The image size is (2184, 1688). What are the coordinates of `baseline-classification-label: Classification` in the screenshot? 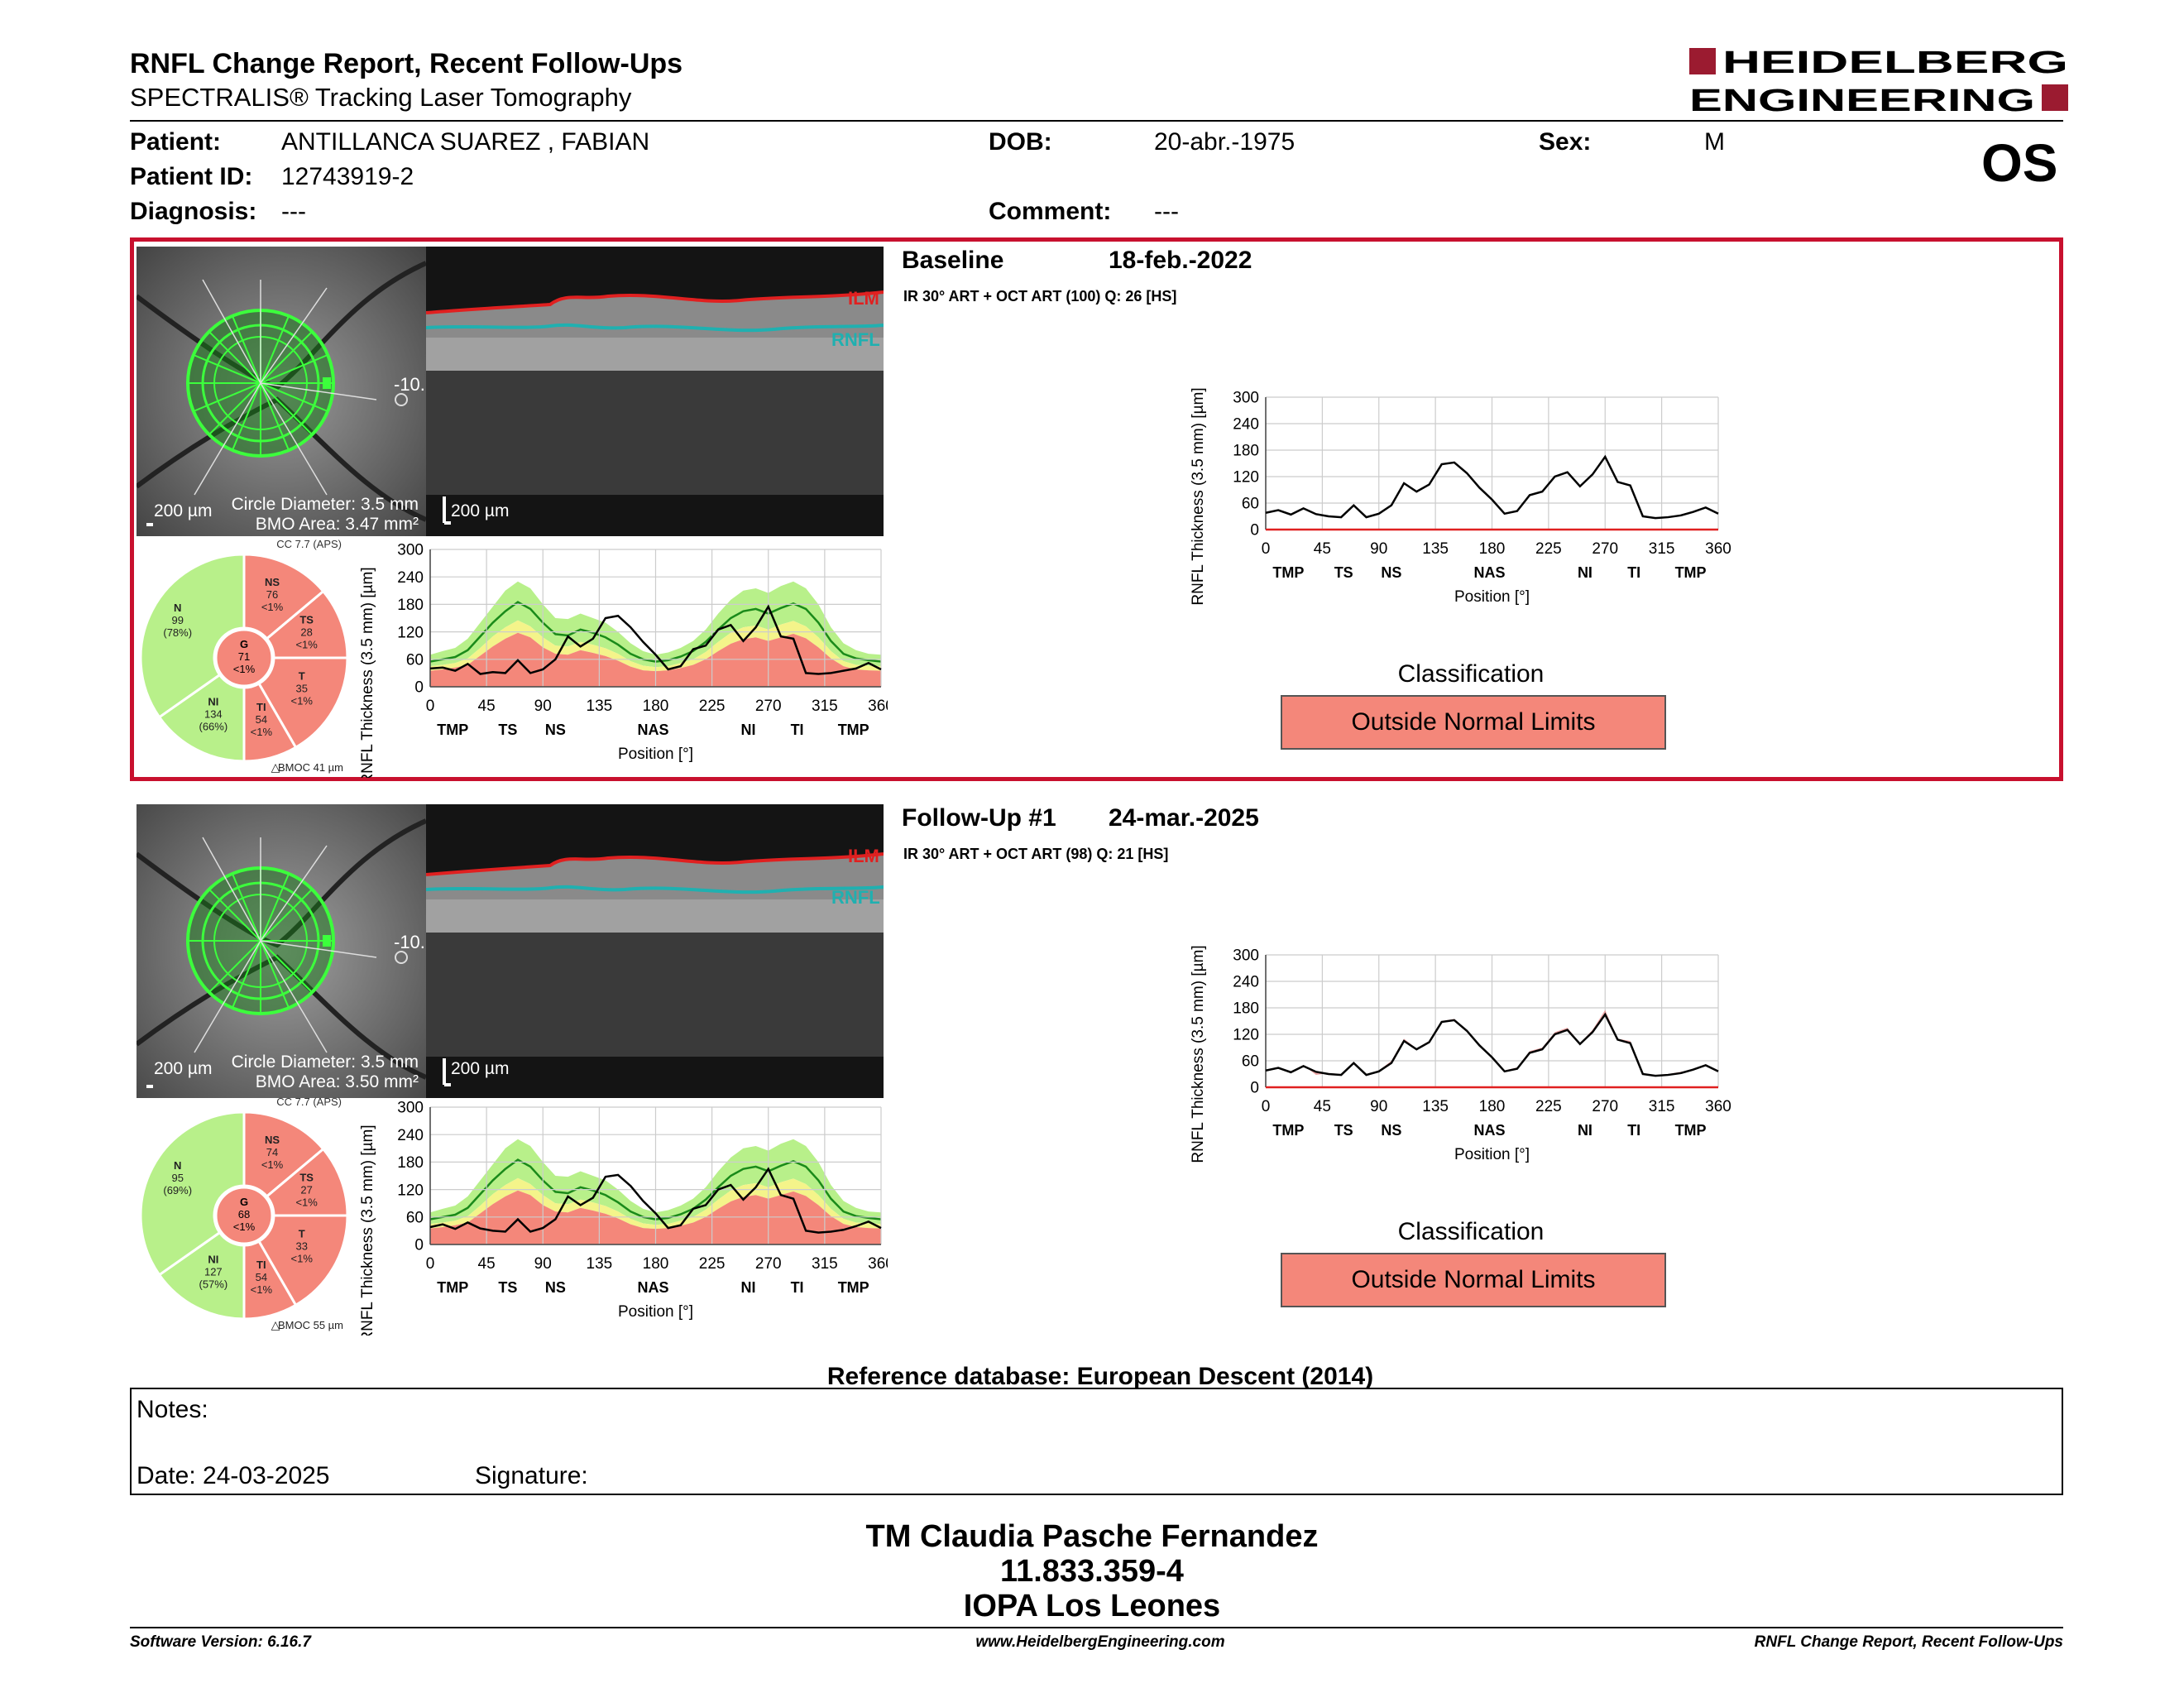 It's located at (1471, 674).